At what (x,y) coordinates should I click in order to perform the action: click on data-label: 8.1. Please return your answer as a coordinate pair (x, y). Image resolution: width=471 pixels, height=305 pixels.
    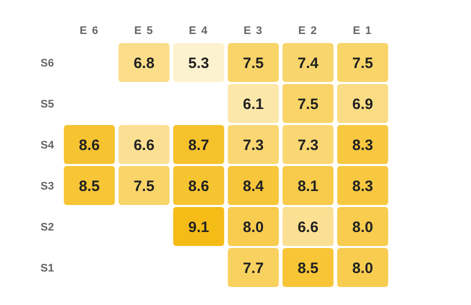
    Looking at the image, I should click on (308, 186).